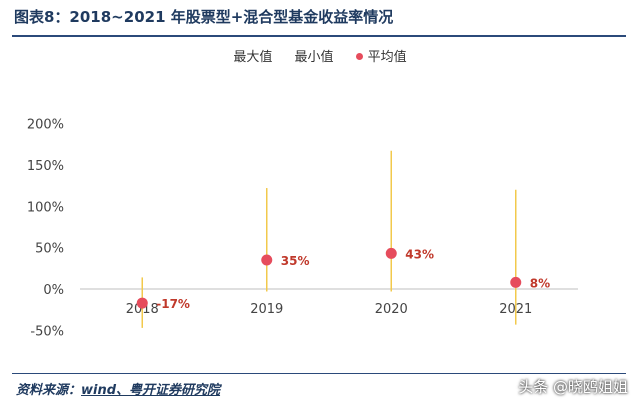 This screenshot has width=640, height=403. I want to click on legend: 最大值 最小值 平均值, so click(320, 55).